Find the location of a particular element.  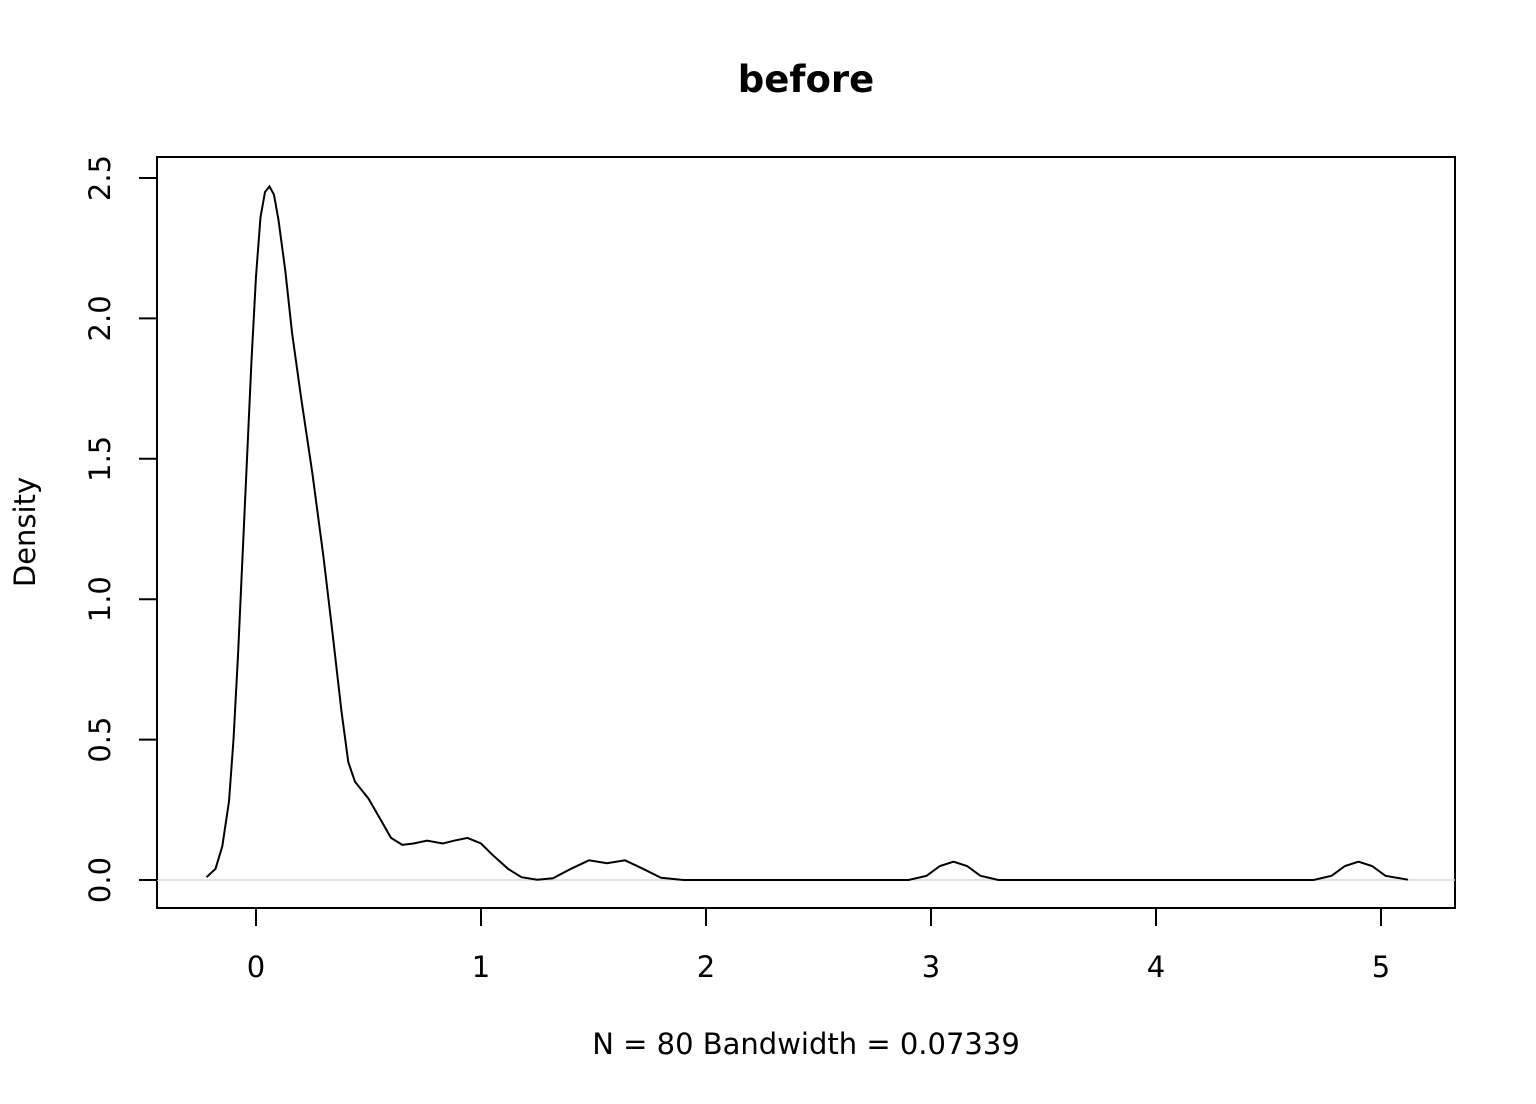

x-tick-label: 3 is located at coordinates (931, 967).